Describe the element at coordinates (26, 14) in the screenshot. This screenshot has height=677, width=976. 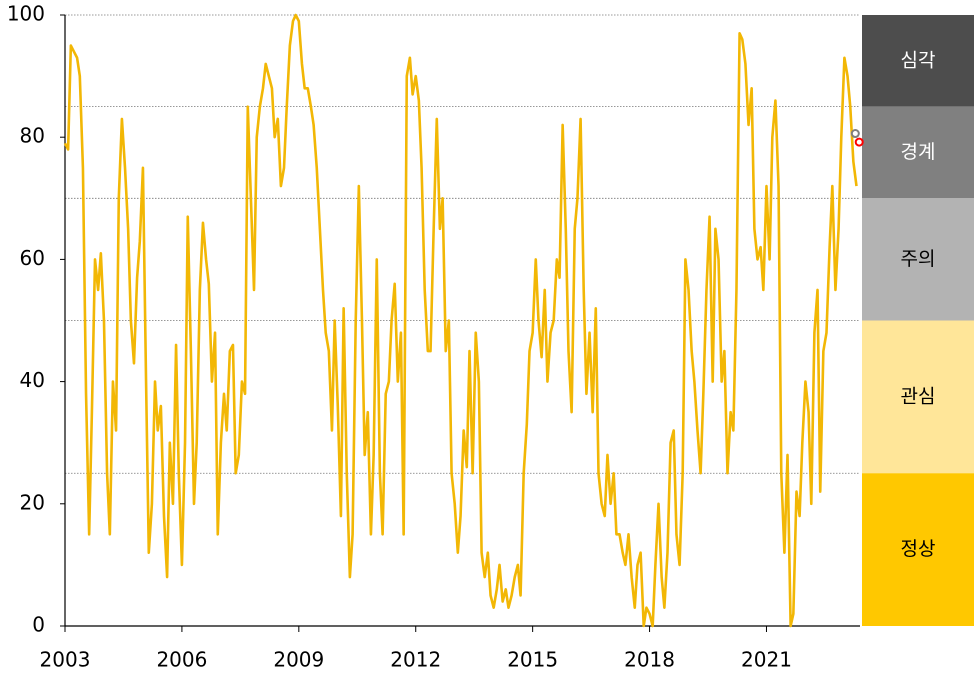
I see `y-tick-label: 100` at that location.